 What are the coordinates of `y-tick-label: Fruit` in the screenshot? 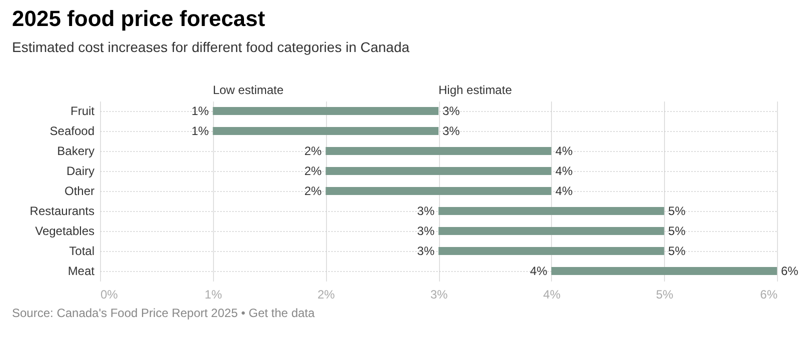 It's located at (83, 111).